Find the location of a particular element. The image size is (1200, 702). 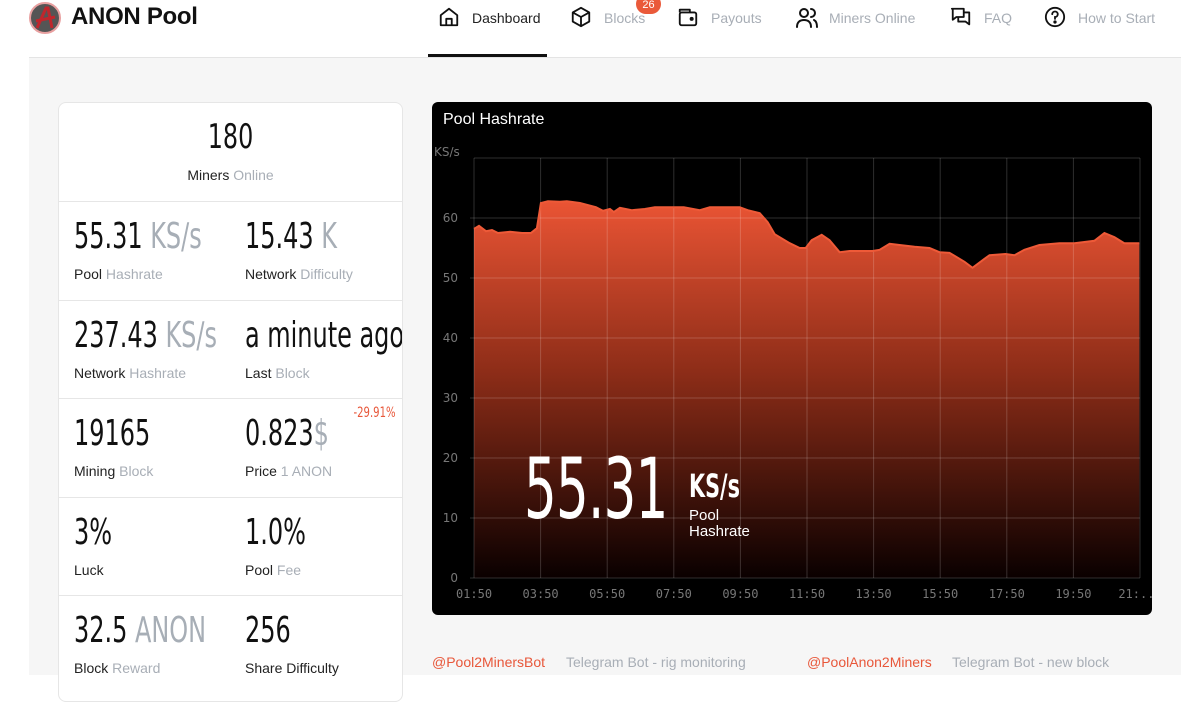

last-block-stat: a minute ago Last Block is located at coordinates (324, 347).